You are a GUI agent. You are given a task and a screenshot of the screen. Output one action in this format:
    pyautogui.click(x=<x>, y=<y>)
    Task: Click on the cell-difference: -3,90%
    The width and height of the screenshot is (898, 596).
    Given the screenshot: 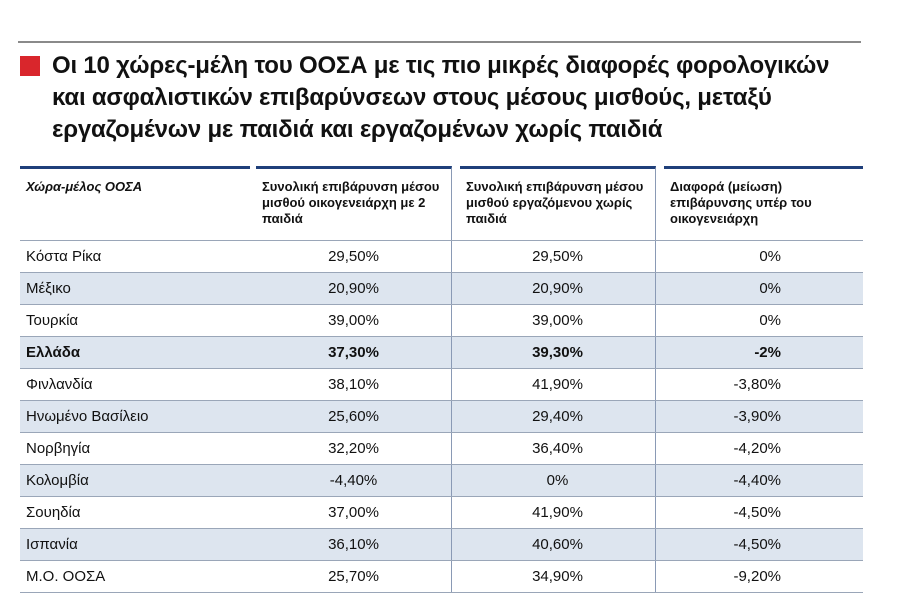 What is the action you would take?
    pyautogui.click(x=757, y=416)
    